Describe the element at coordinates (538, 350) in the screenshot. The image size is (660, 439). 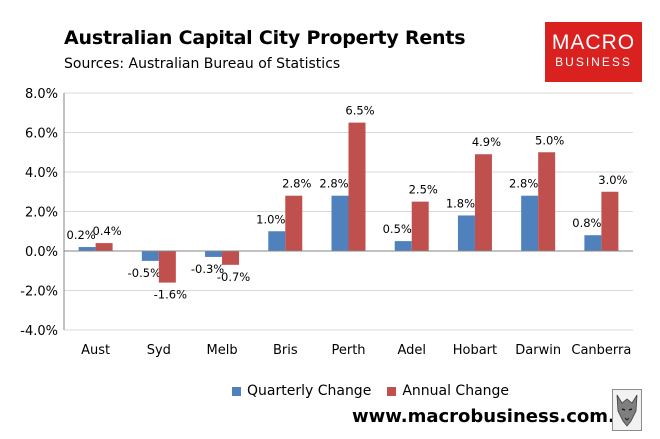
I see `x-category-label: Darwin` at that location.